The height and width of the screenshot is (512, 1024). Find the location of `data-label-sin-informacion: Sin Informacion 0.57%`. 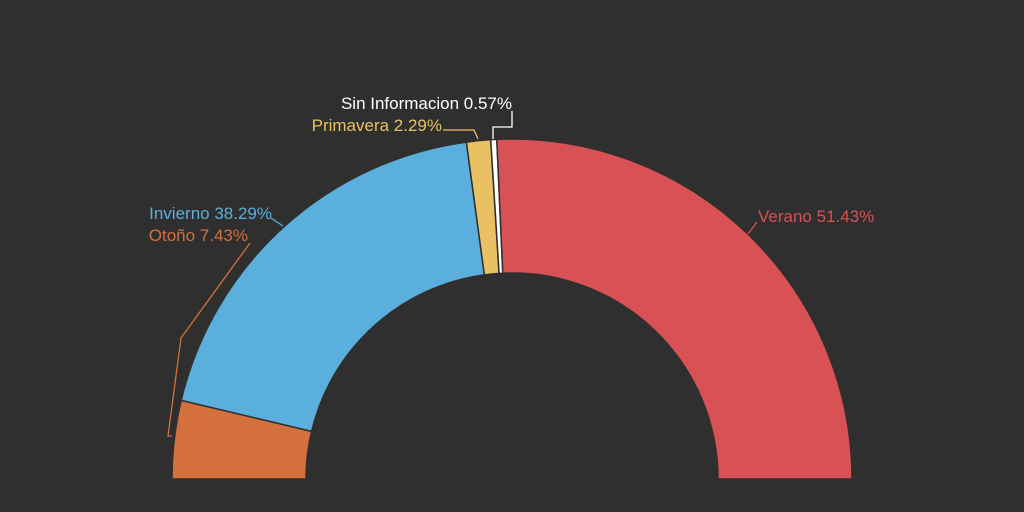

data-label-sin-informacion: Sin Informacion 0.57% is located at coordinates (426, 103).